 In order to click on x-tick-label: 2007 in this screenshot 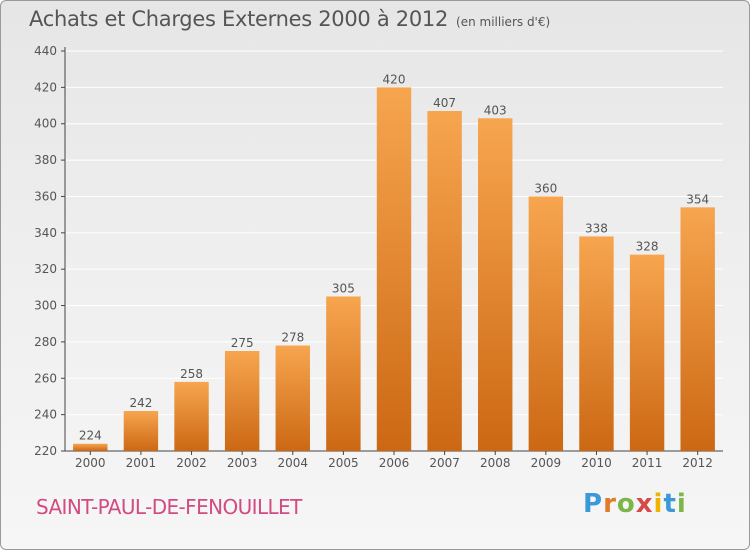, I will do `click(444, 463)`.